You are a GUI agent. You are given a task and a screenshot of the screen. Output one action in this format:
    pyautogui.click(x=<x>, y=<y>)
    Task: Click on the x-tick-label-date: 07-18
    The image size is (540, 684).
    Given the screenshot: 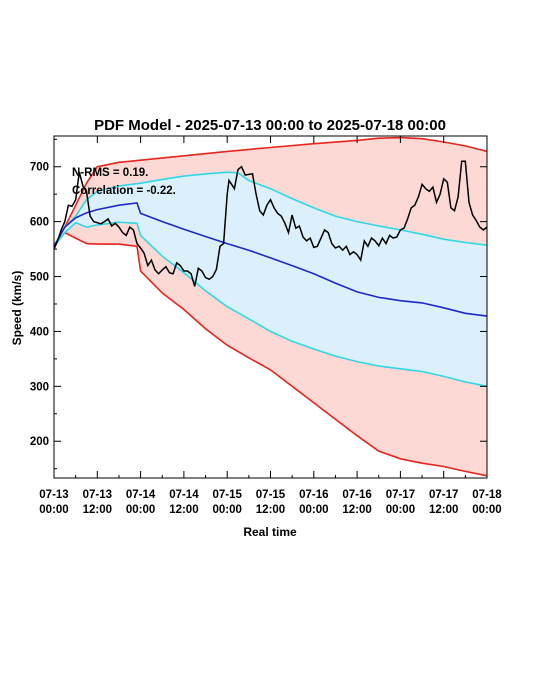 What is the action you would take?
    pyautogui.click(x=487, y=495)
    